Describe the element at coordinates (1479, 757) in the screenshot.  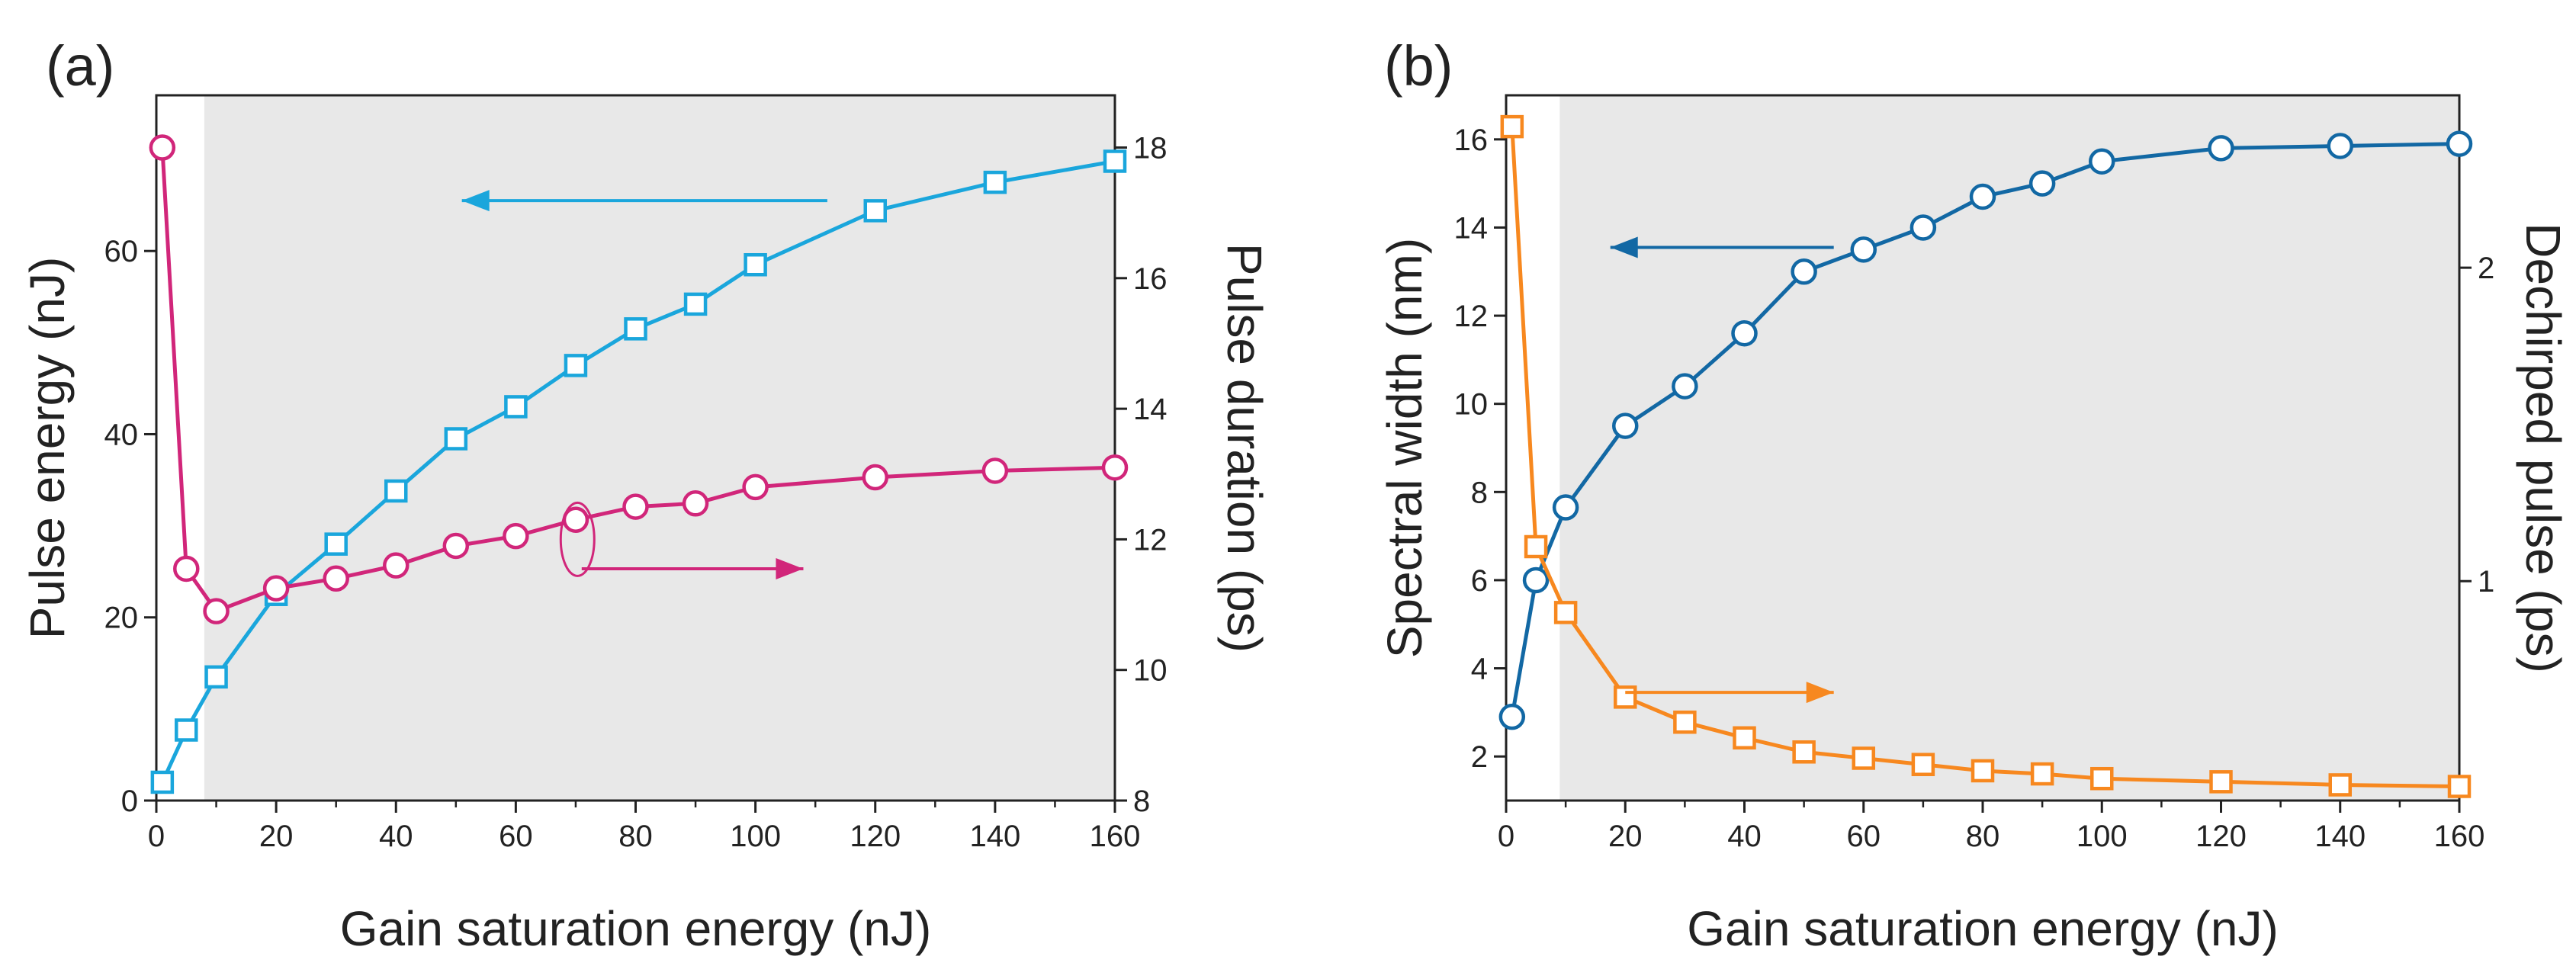
I see `y-left-tick-label: 2` at that location.